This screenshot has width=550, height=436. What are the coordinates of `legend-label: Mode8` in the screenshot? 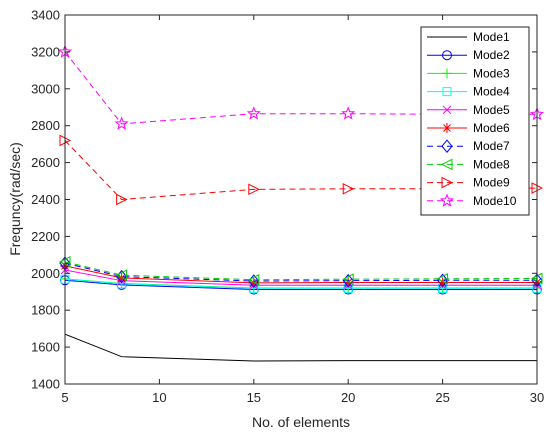 It's located at (491, 164).